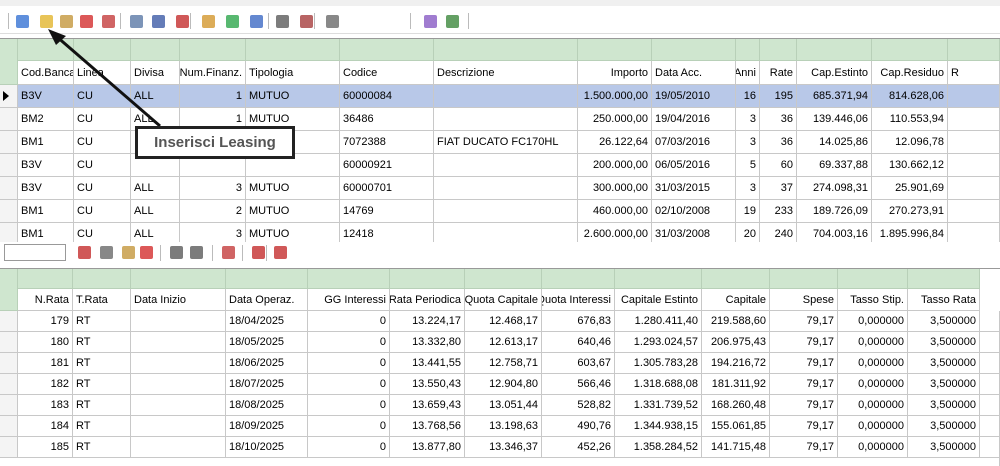  Describe the element at coordinates (267, 342) in the screenshot. I see `grid-cell: 18/05/2025` at that location.